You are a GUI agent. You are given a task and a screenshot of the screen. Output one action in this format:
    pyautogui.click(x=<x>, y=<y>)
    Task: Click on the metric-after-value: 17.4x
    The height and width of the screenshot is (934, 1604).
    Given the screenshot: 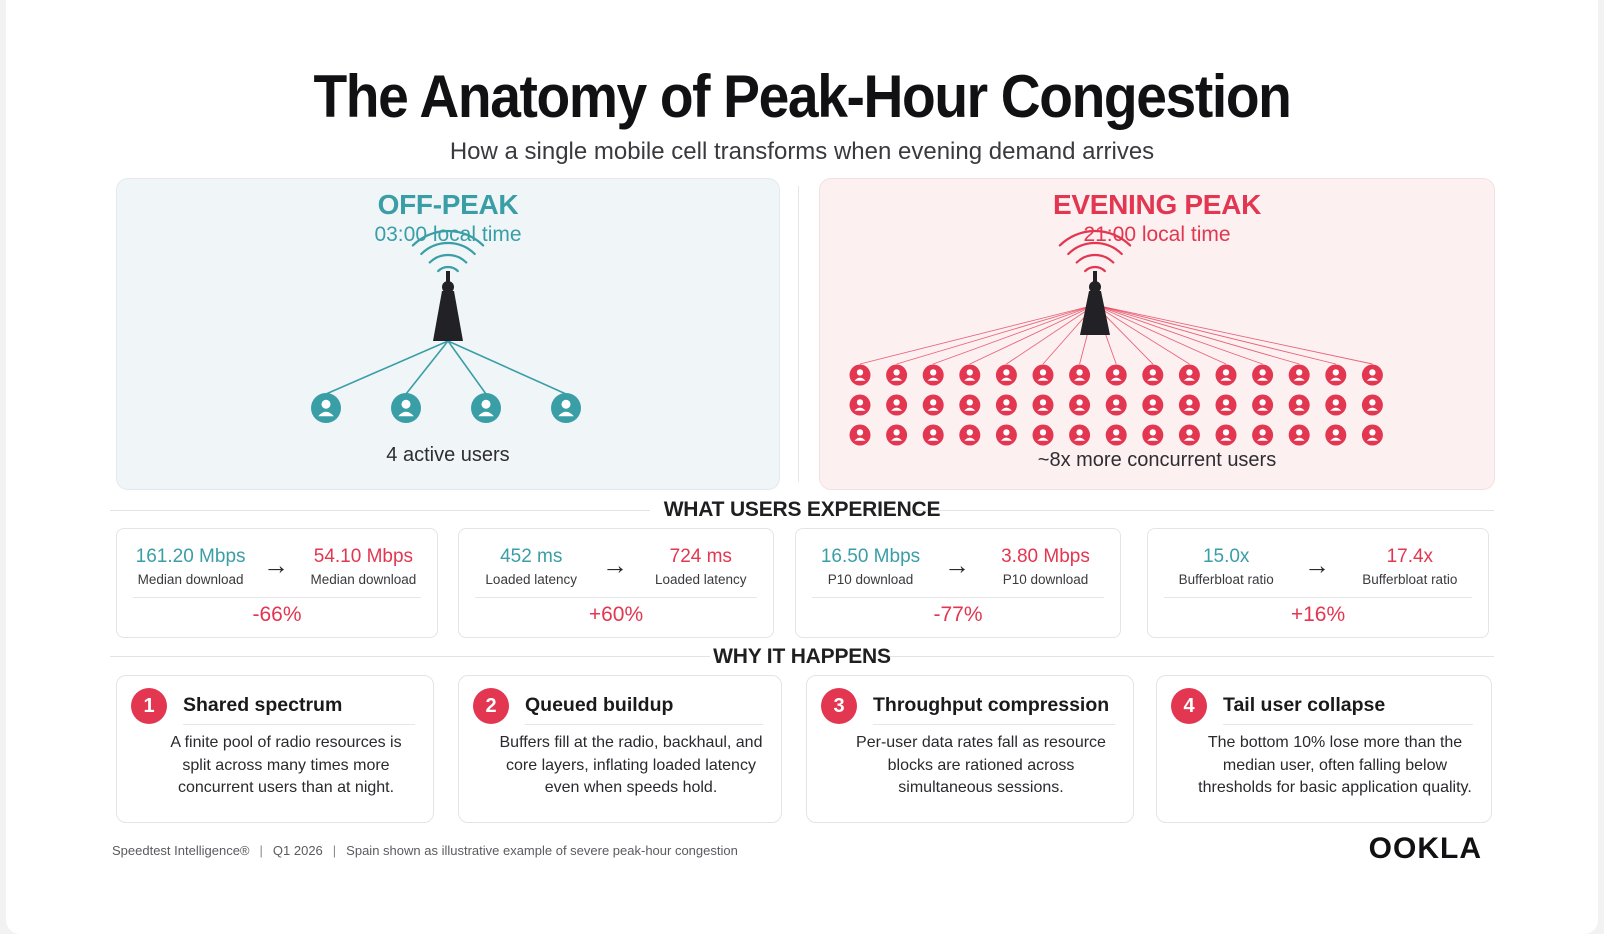 What is the action you would take?
    pyautogui.click(x=1410, y=556)
    